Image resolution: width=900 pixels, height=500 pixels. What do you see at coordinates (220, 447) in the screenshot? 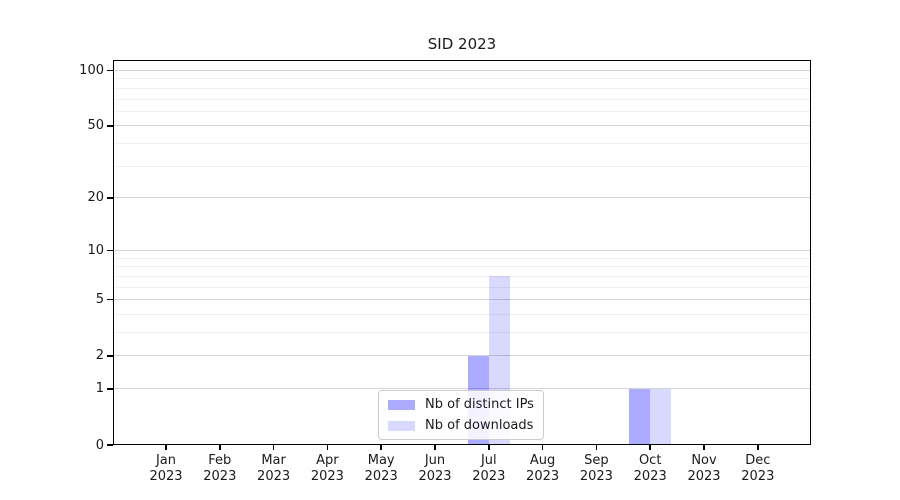
I see `x-tick-mark-feb` at bounding box center [220, 447].